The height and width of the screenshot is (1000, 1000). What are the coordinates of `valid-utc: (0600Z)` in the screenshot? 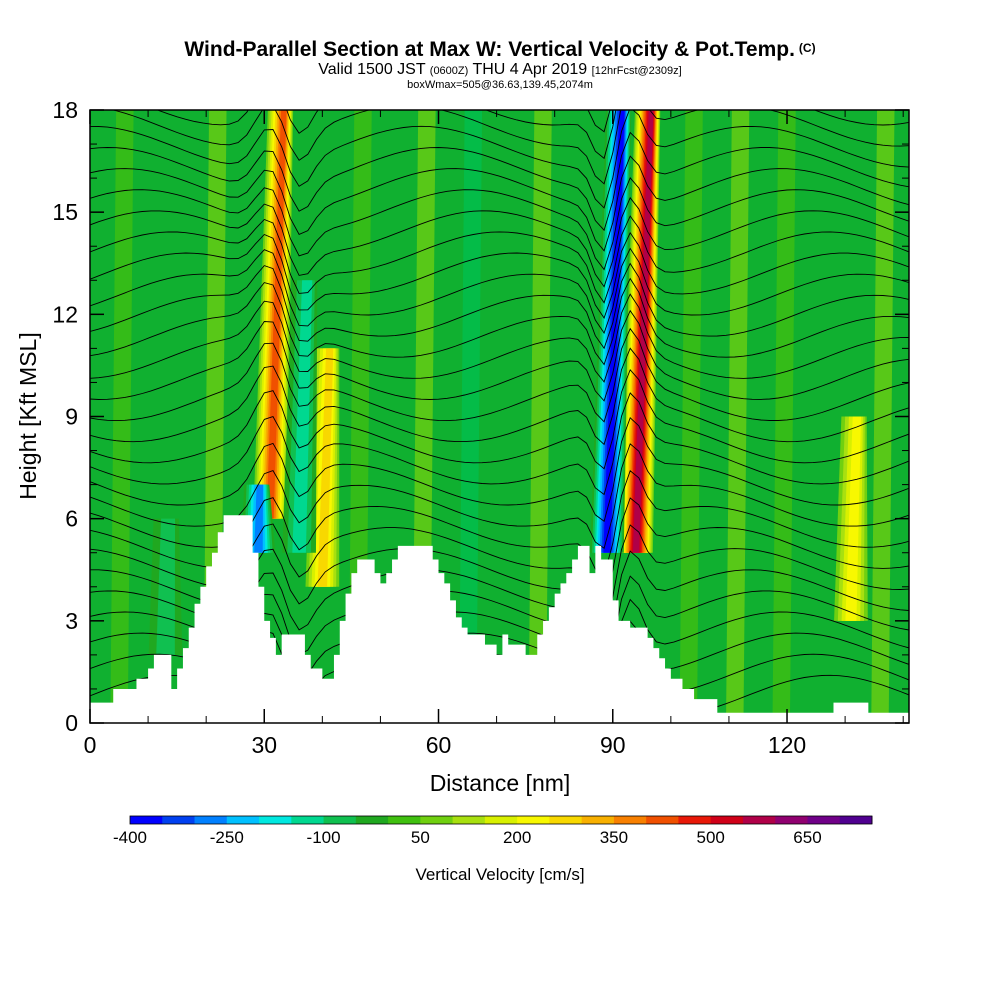 It's located at (449, 71).